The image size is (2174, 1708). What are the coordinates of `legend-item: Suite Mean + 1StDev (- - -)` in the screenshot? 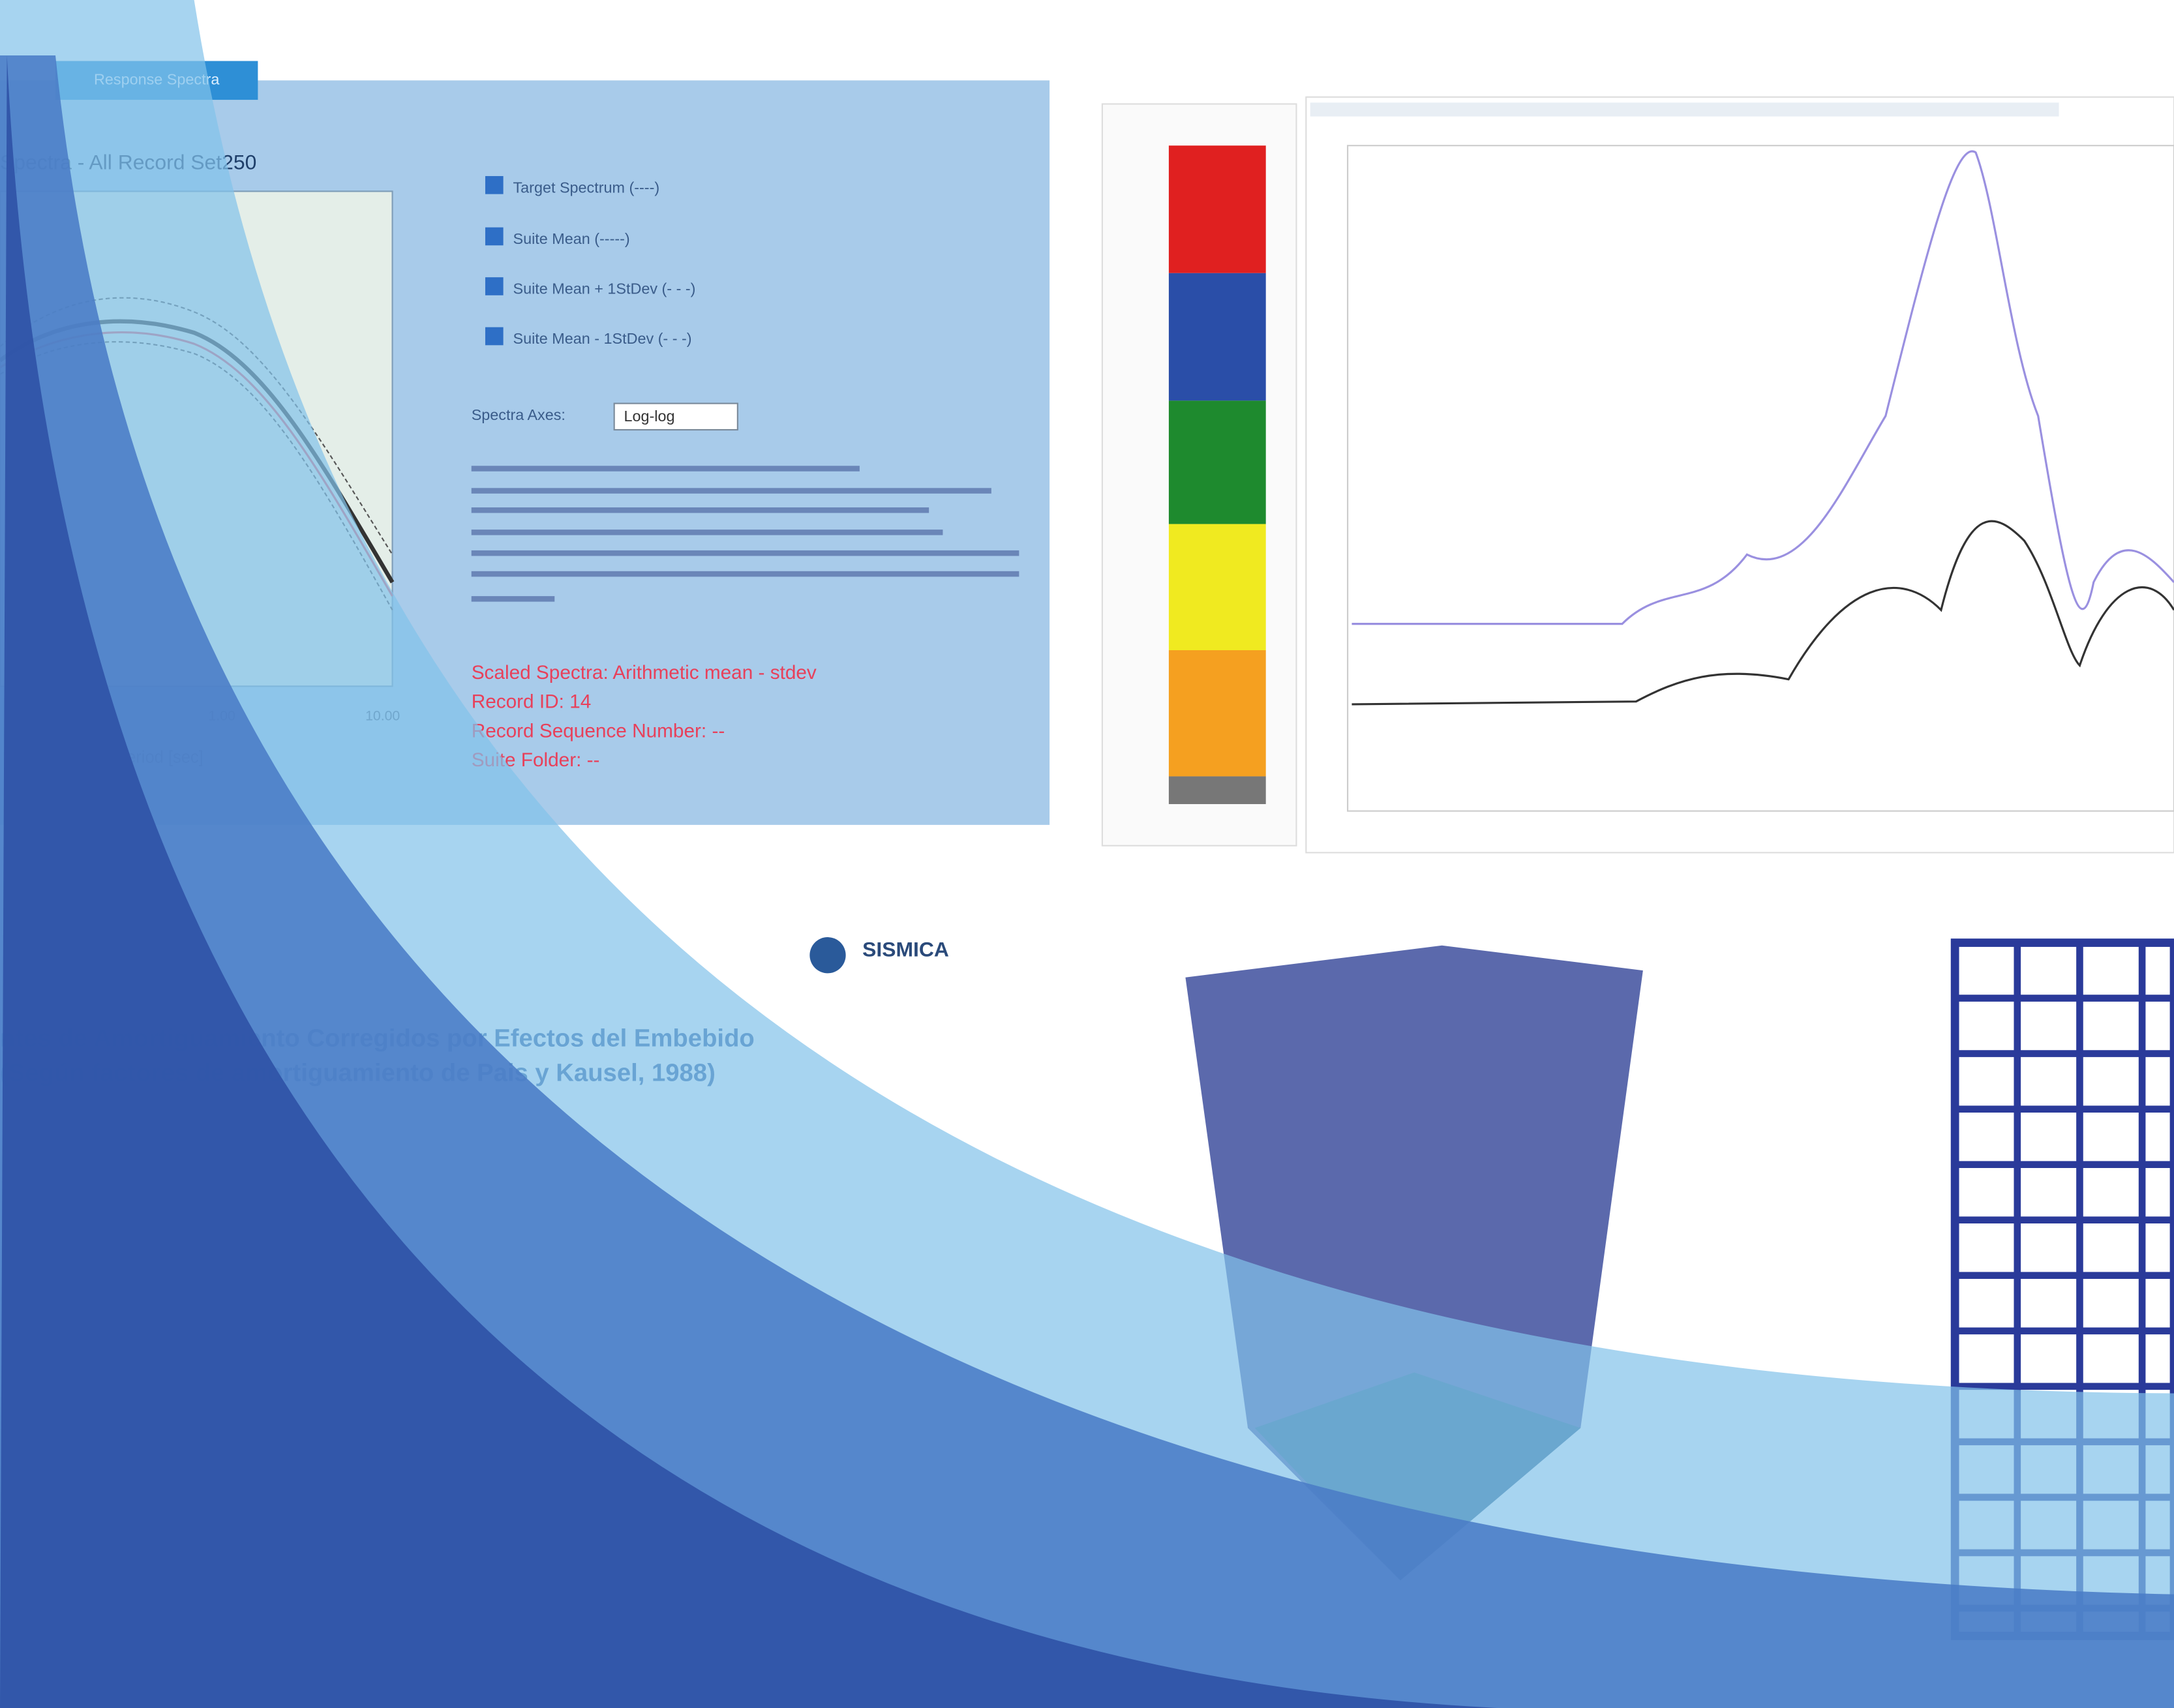 It's located at (604, 288).